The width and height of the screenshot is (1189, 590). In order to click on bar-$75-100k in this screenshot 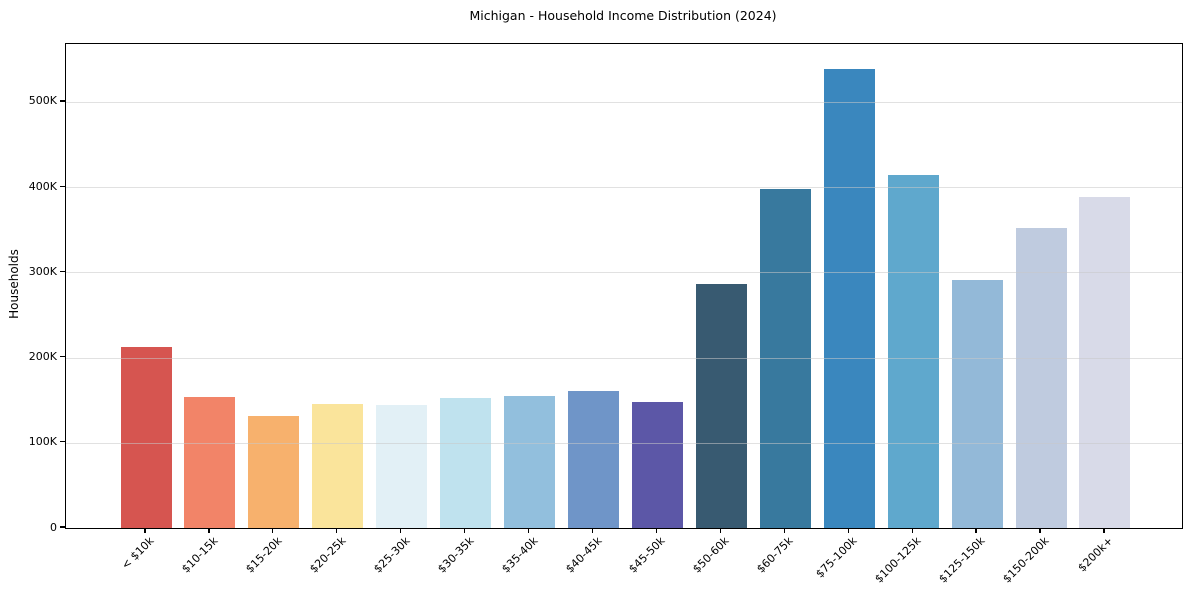, I will do `click(849, 298)`.